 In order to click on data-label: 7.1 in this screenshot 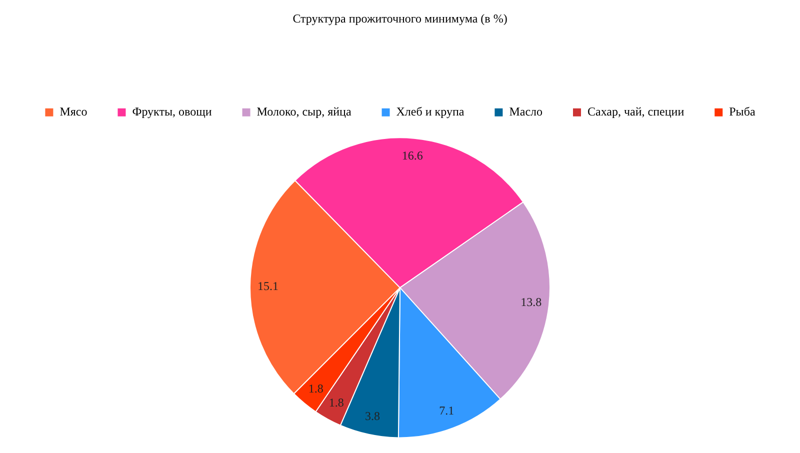, I will do `click(446, 410)`.